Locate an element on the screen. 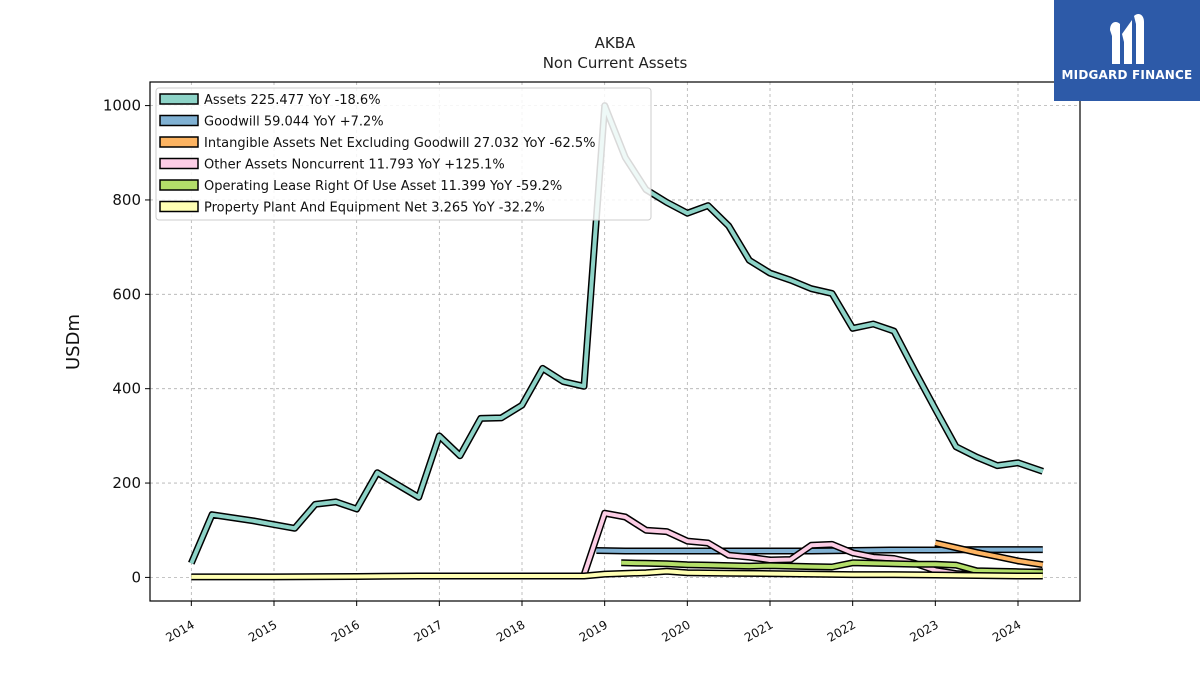 The image size is (1200, 675). y-tick-label: 800 is located at coordinates (126, 200).